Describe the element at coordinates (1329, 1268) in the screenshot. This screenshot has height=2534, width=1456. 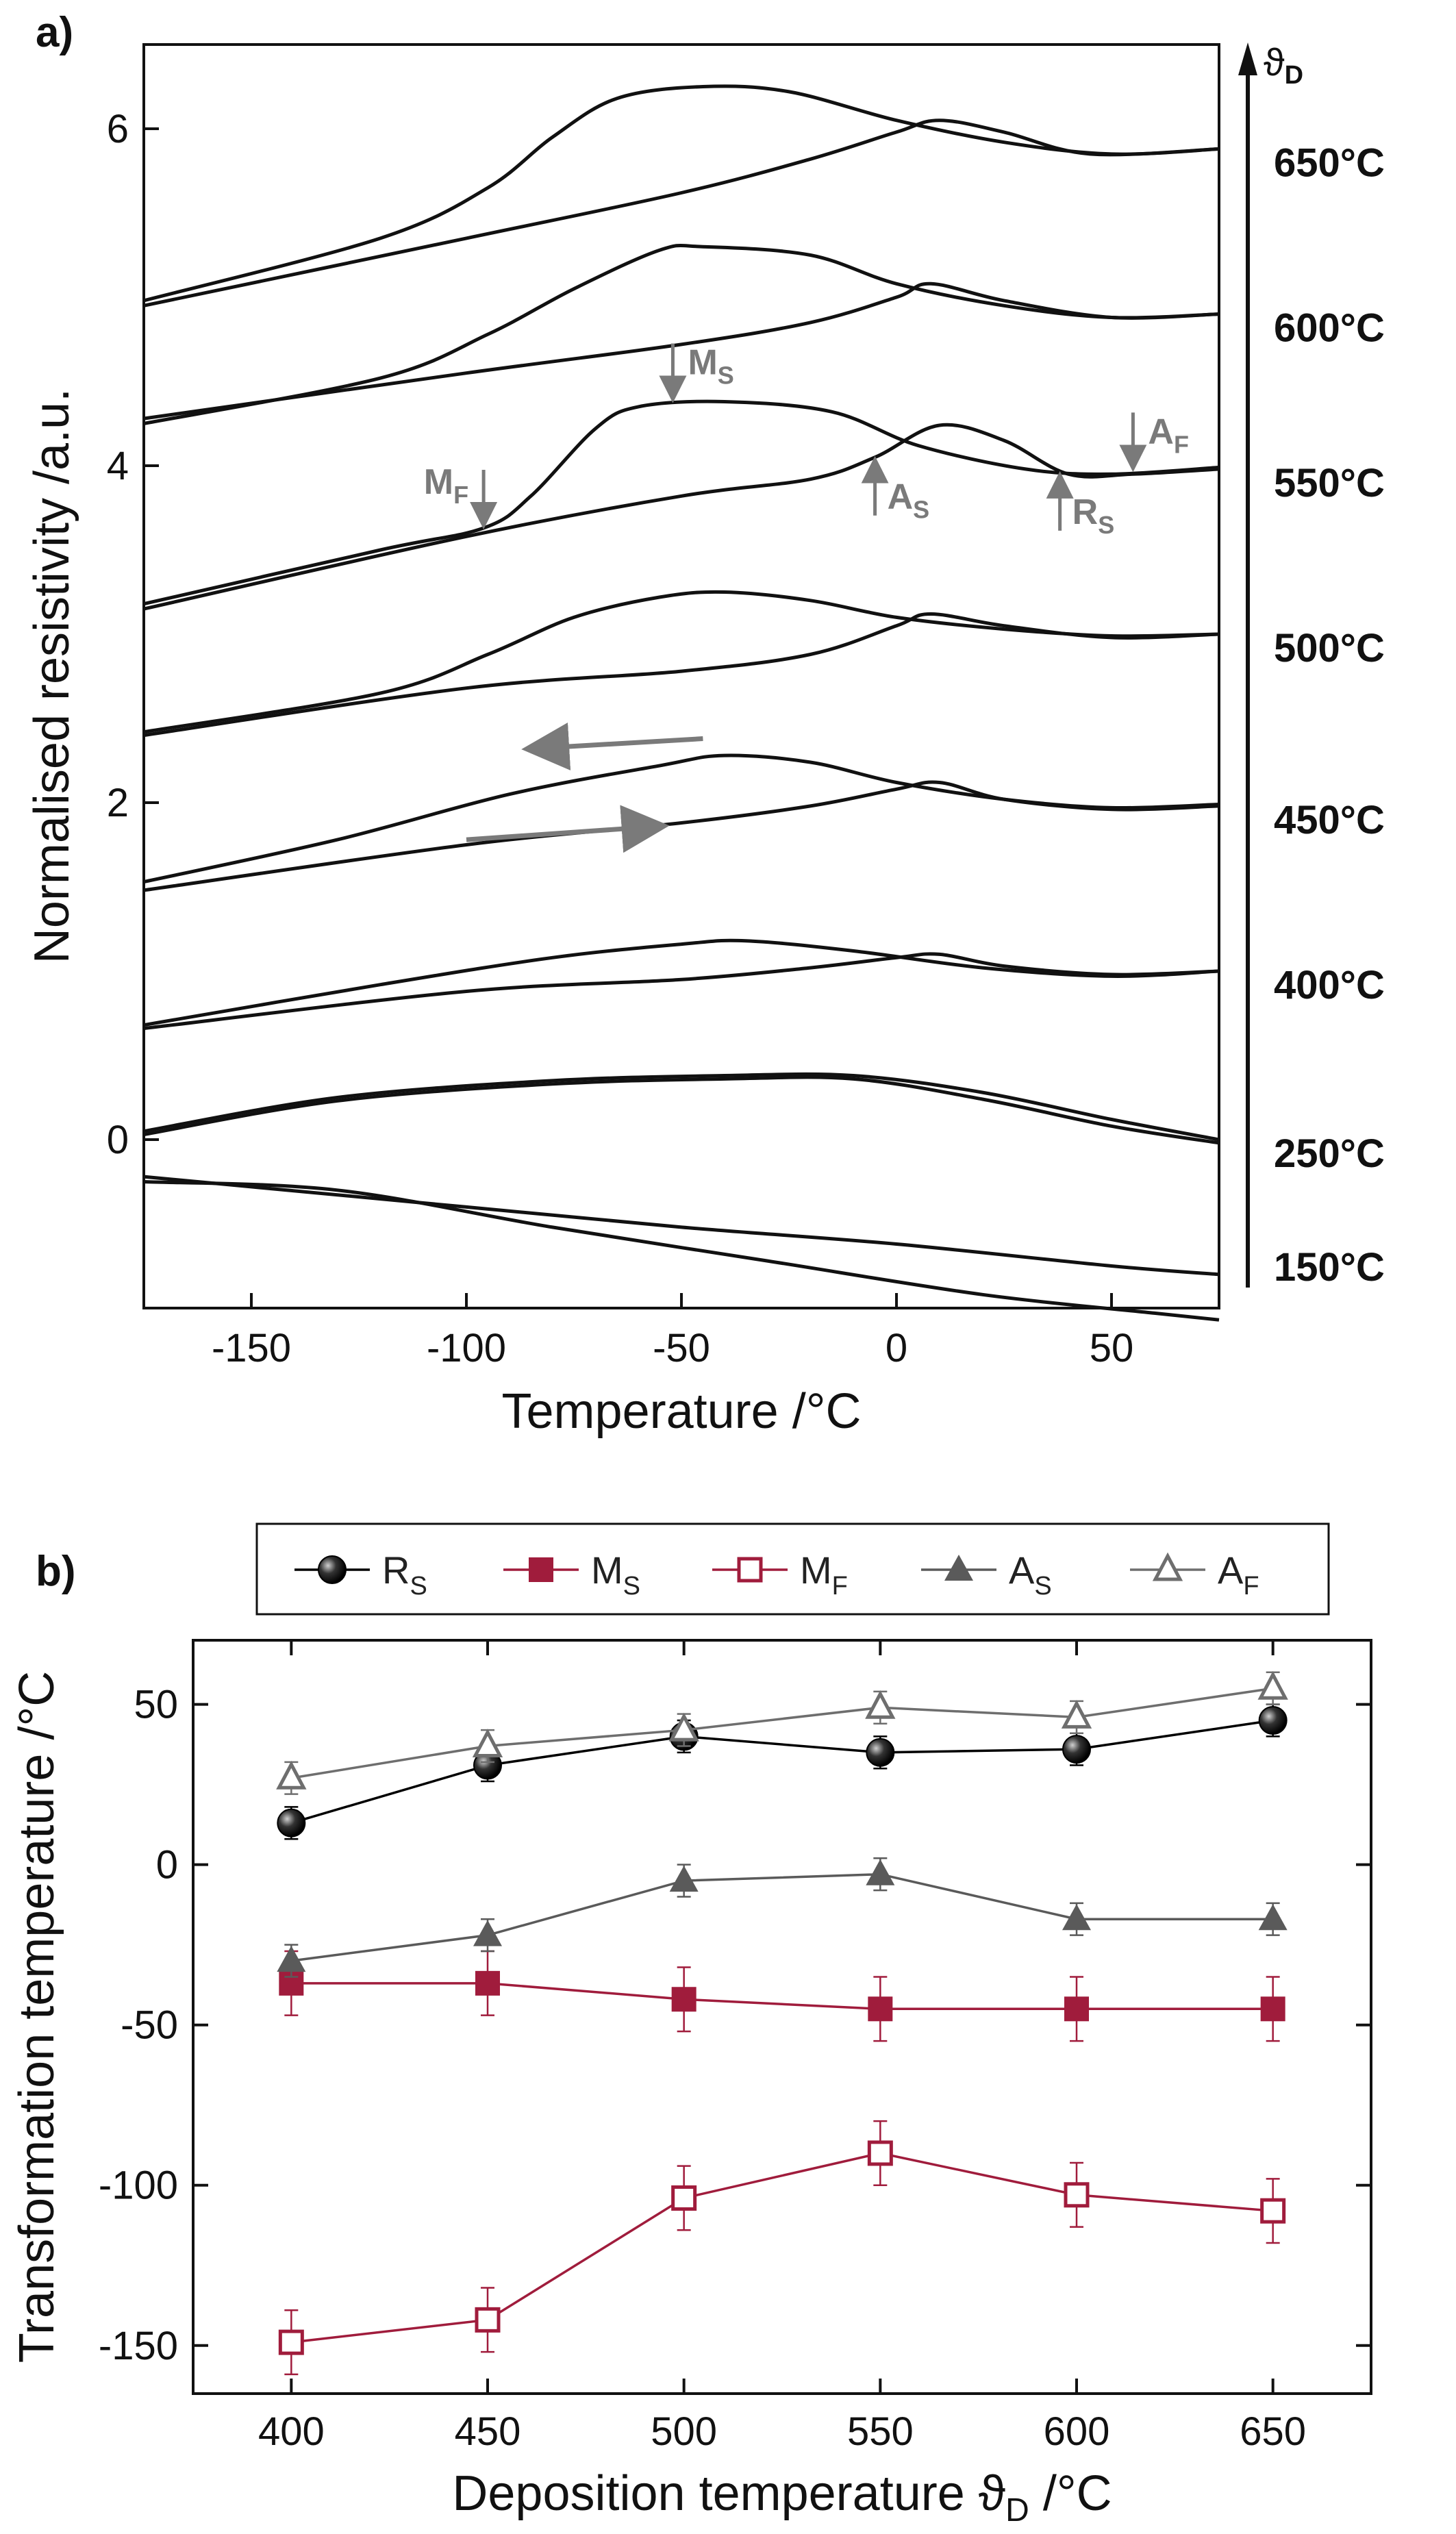
I see `deposition-label: 150°C` at that location.